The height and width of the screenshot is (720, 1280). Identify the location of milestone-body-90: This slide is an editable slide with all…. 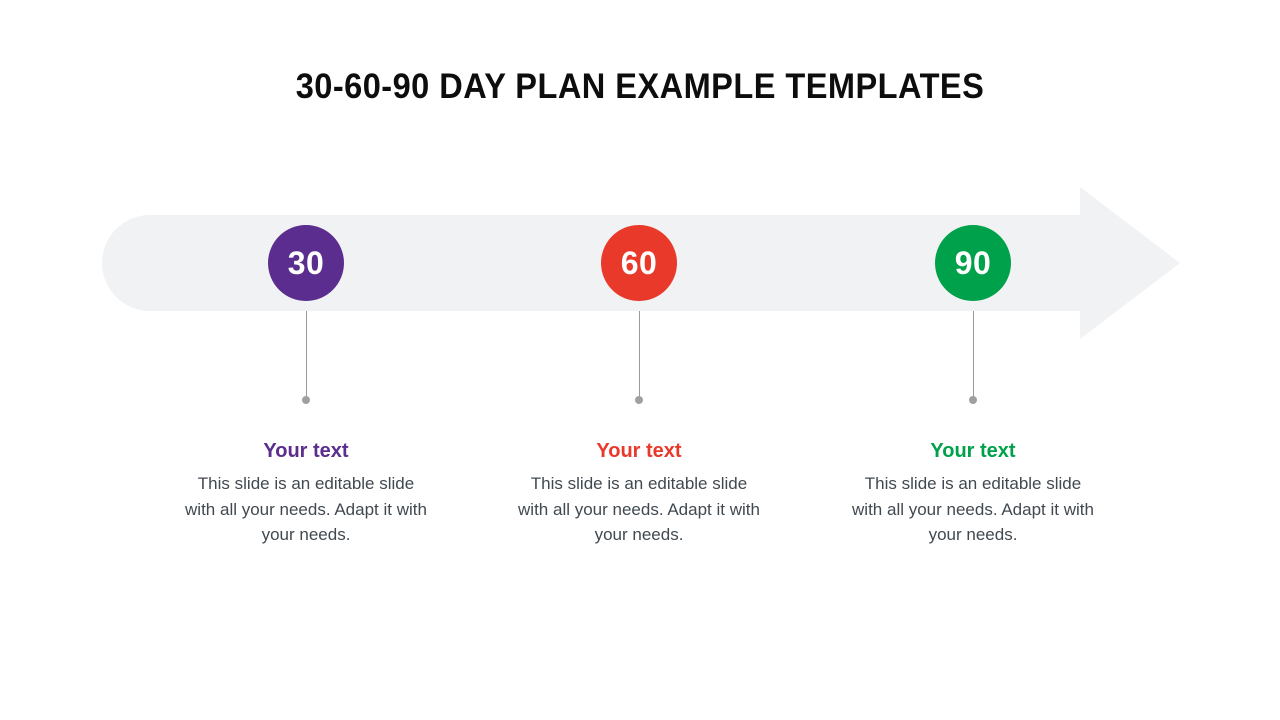
(973, 509).